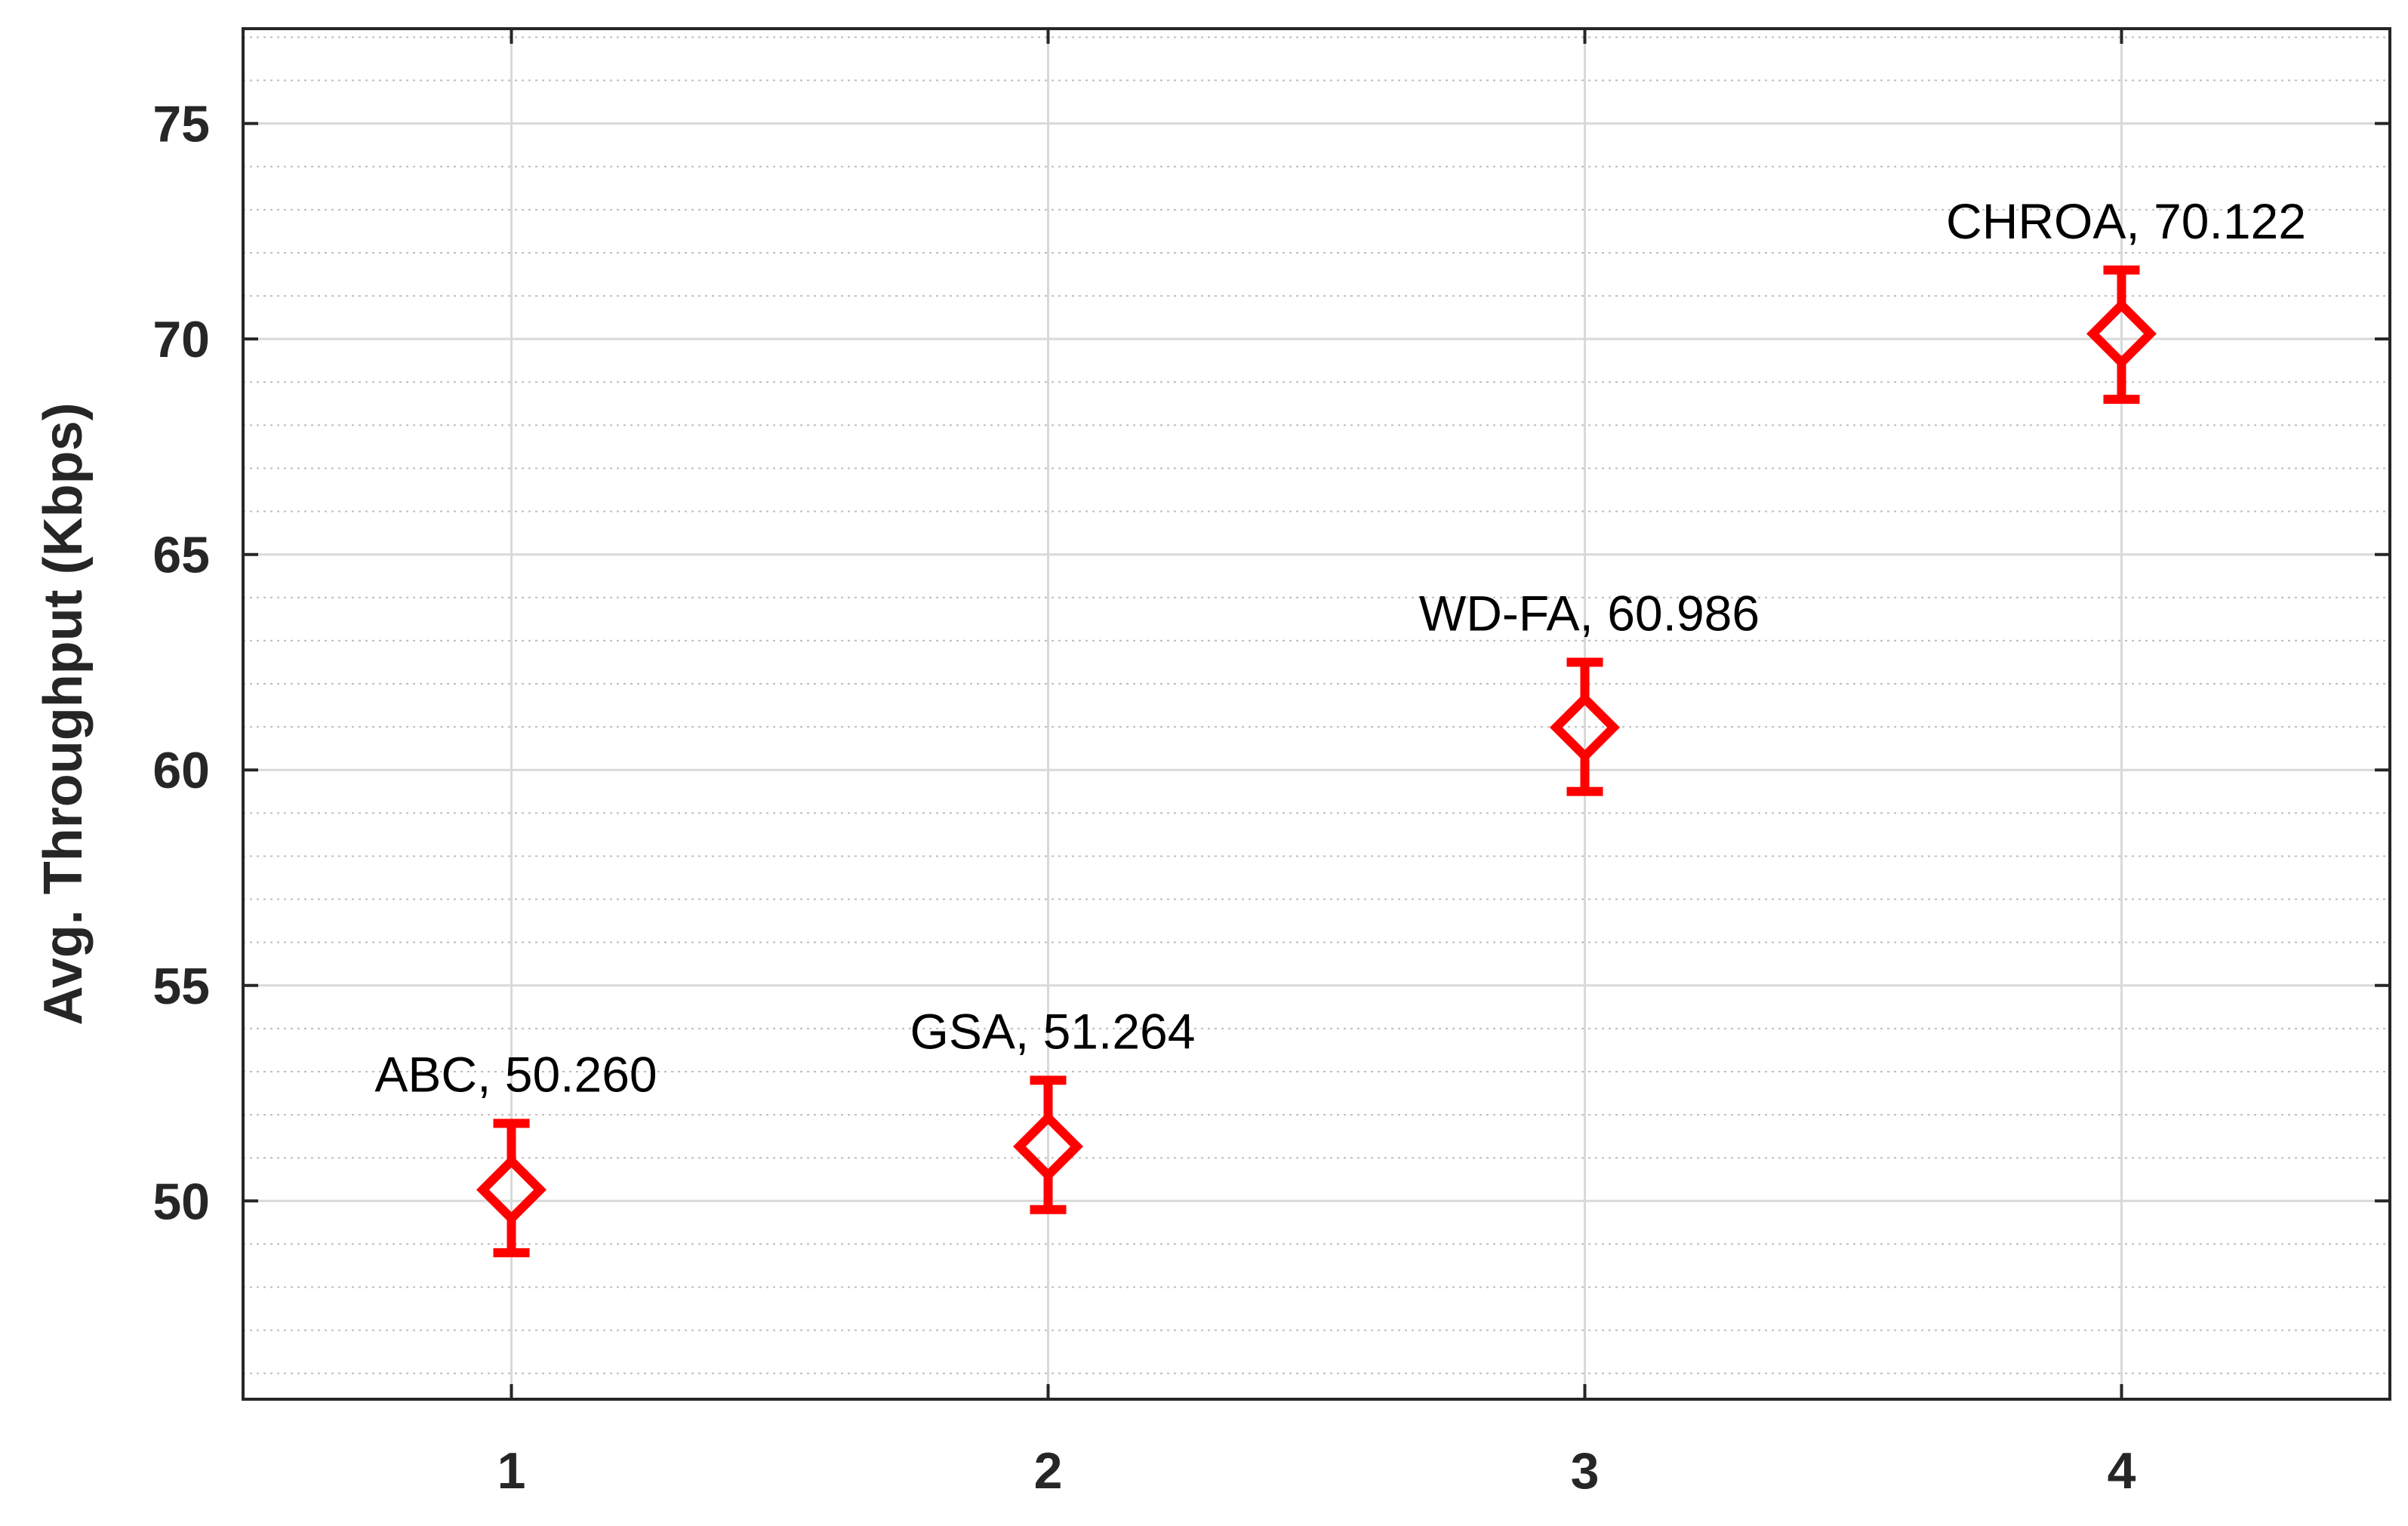 This screenshot has width=2408, height=1526. Describe the element at coordinates (1048, 1471) in the screenshot. I see `x-tick-label: 2` at that location.